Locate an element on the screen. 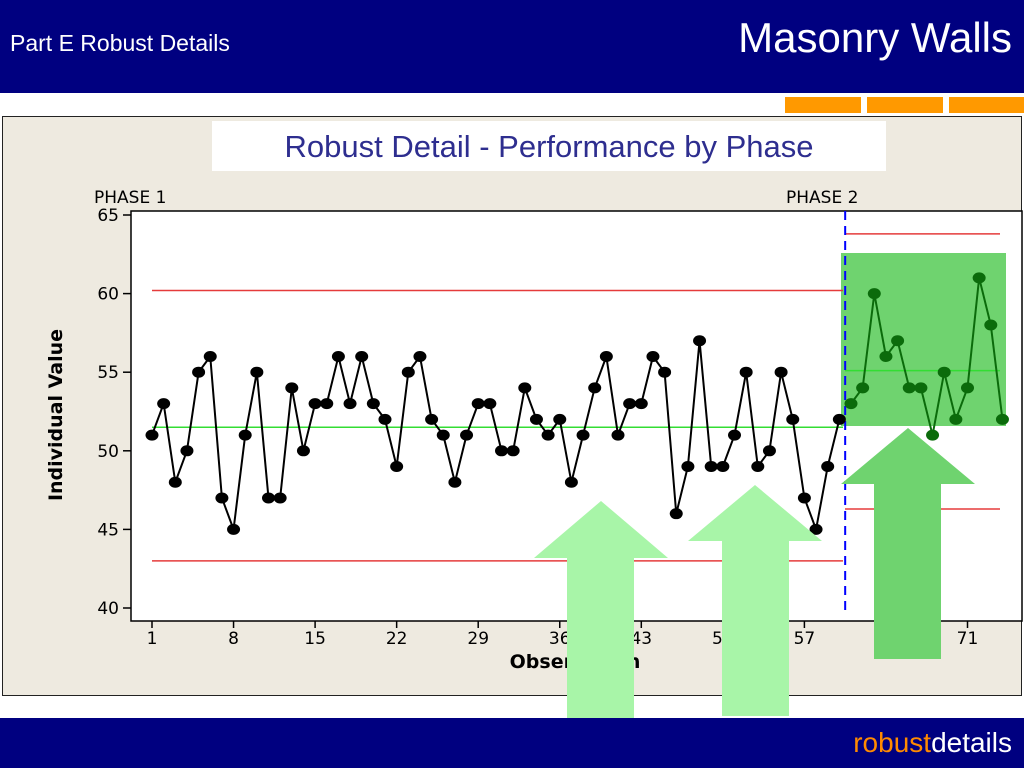 This screenshot has height=768, width=1024. x-tick-label: 8 is located at coordinates (233, 639).